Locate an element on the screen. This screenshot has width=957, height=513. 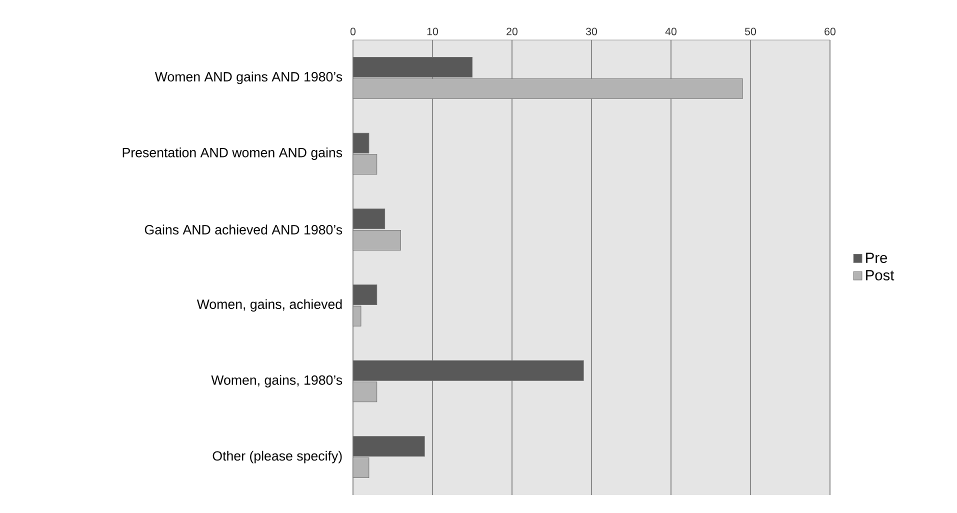
x-tick-label: 20 is located at coordinates (512, 32).